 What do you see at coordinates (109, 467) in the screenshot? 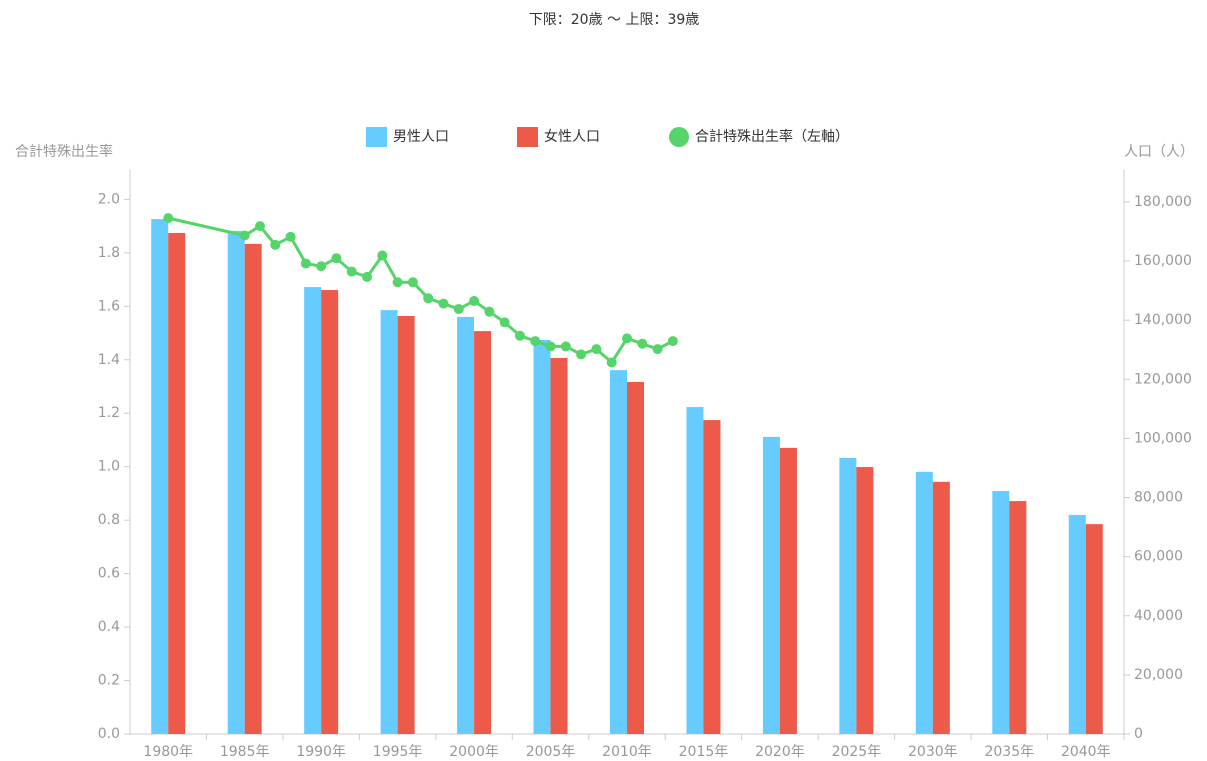
I see `y-tick-label: 1.0` at bounding box center [109, 467].